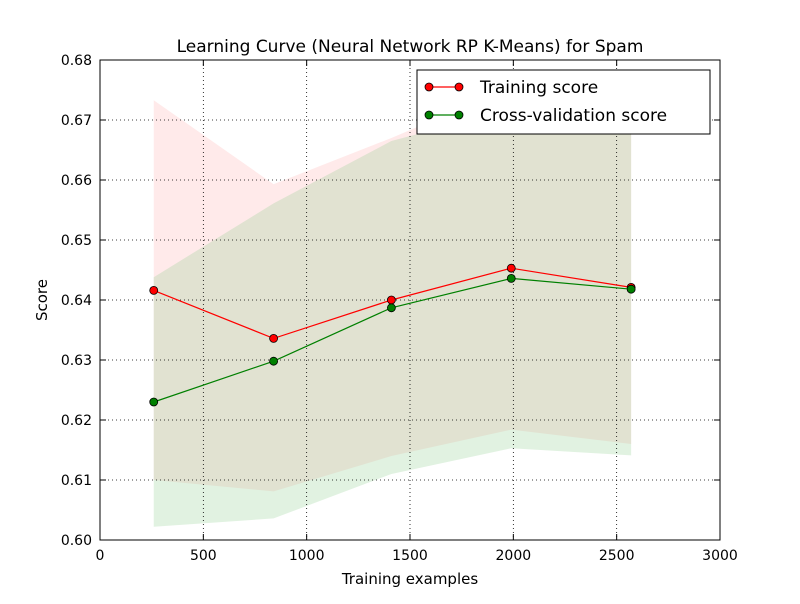 This screenshot has height=604, width=800. Describe the element at coordinates (538, 88) in the screenshot. I see `legend-label-training: Training score` at that location.